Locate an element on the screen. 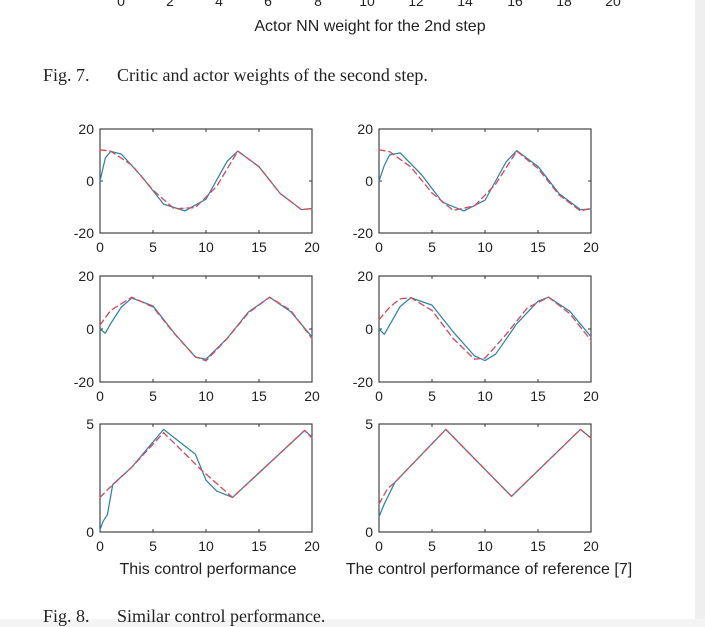 This screenshot has height=627, width=705. top-x-tick: 10 is located at coordinates (367, 4).